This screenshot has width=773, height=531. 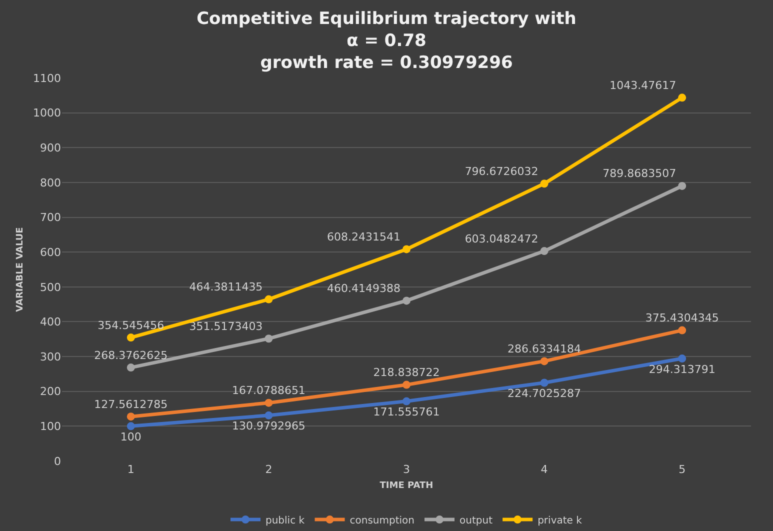 I want to click on data-label: 1043.47617, so click(x=643, y=85).